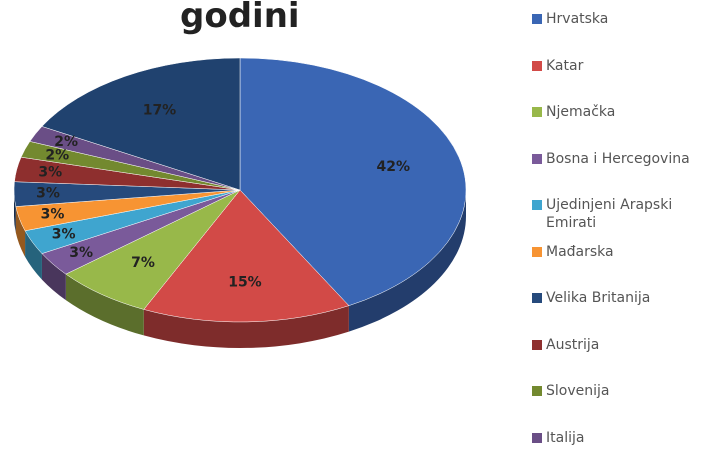 Image resolution: width=719 pixels, height=450 pixels. I want to click on chart-title: godini, so click(240, 18).